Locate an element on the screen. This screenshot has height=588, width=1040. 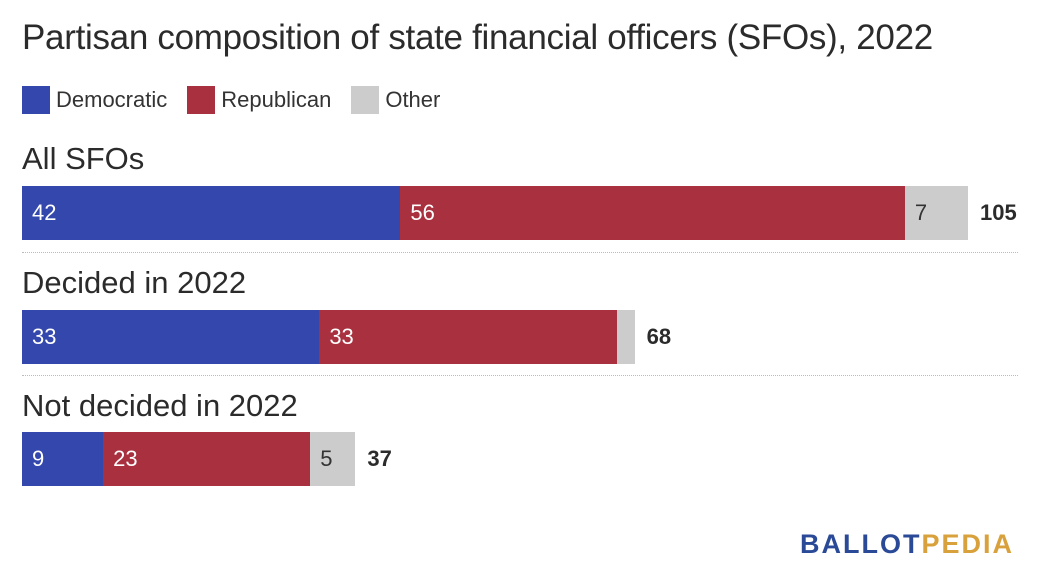
bar-value-label: 56 is located at coordinates (422, 212).